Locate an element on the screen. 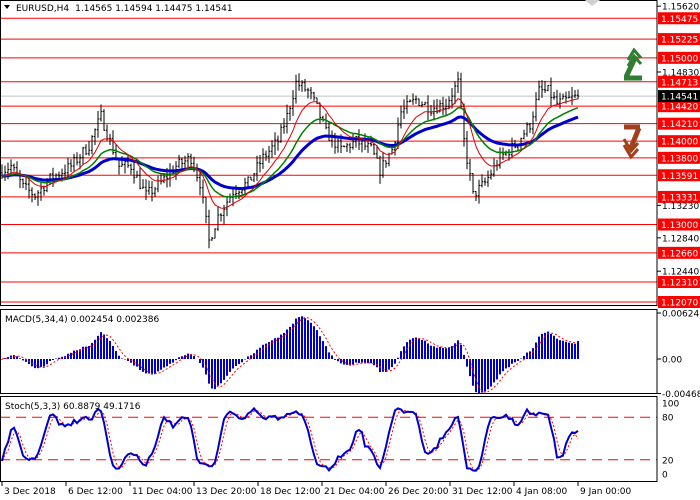  current-price-bg is located at coordinates (679, 96).